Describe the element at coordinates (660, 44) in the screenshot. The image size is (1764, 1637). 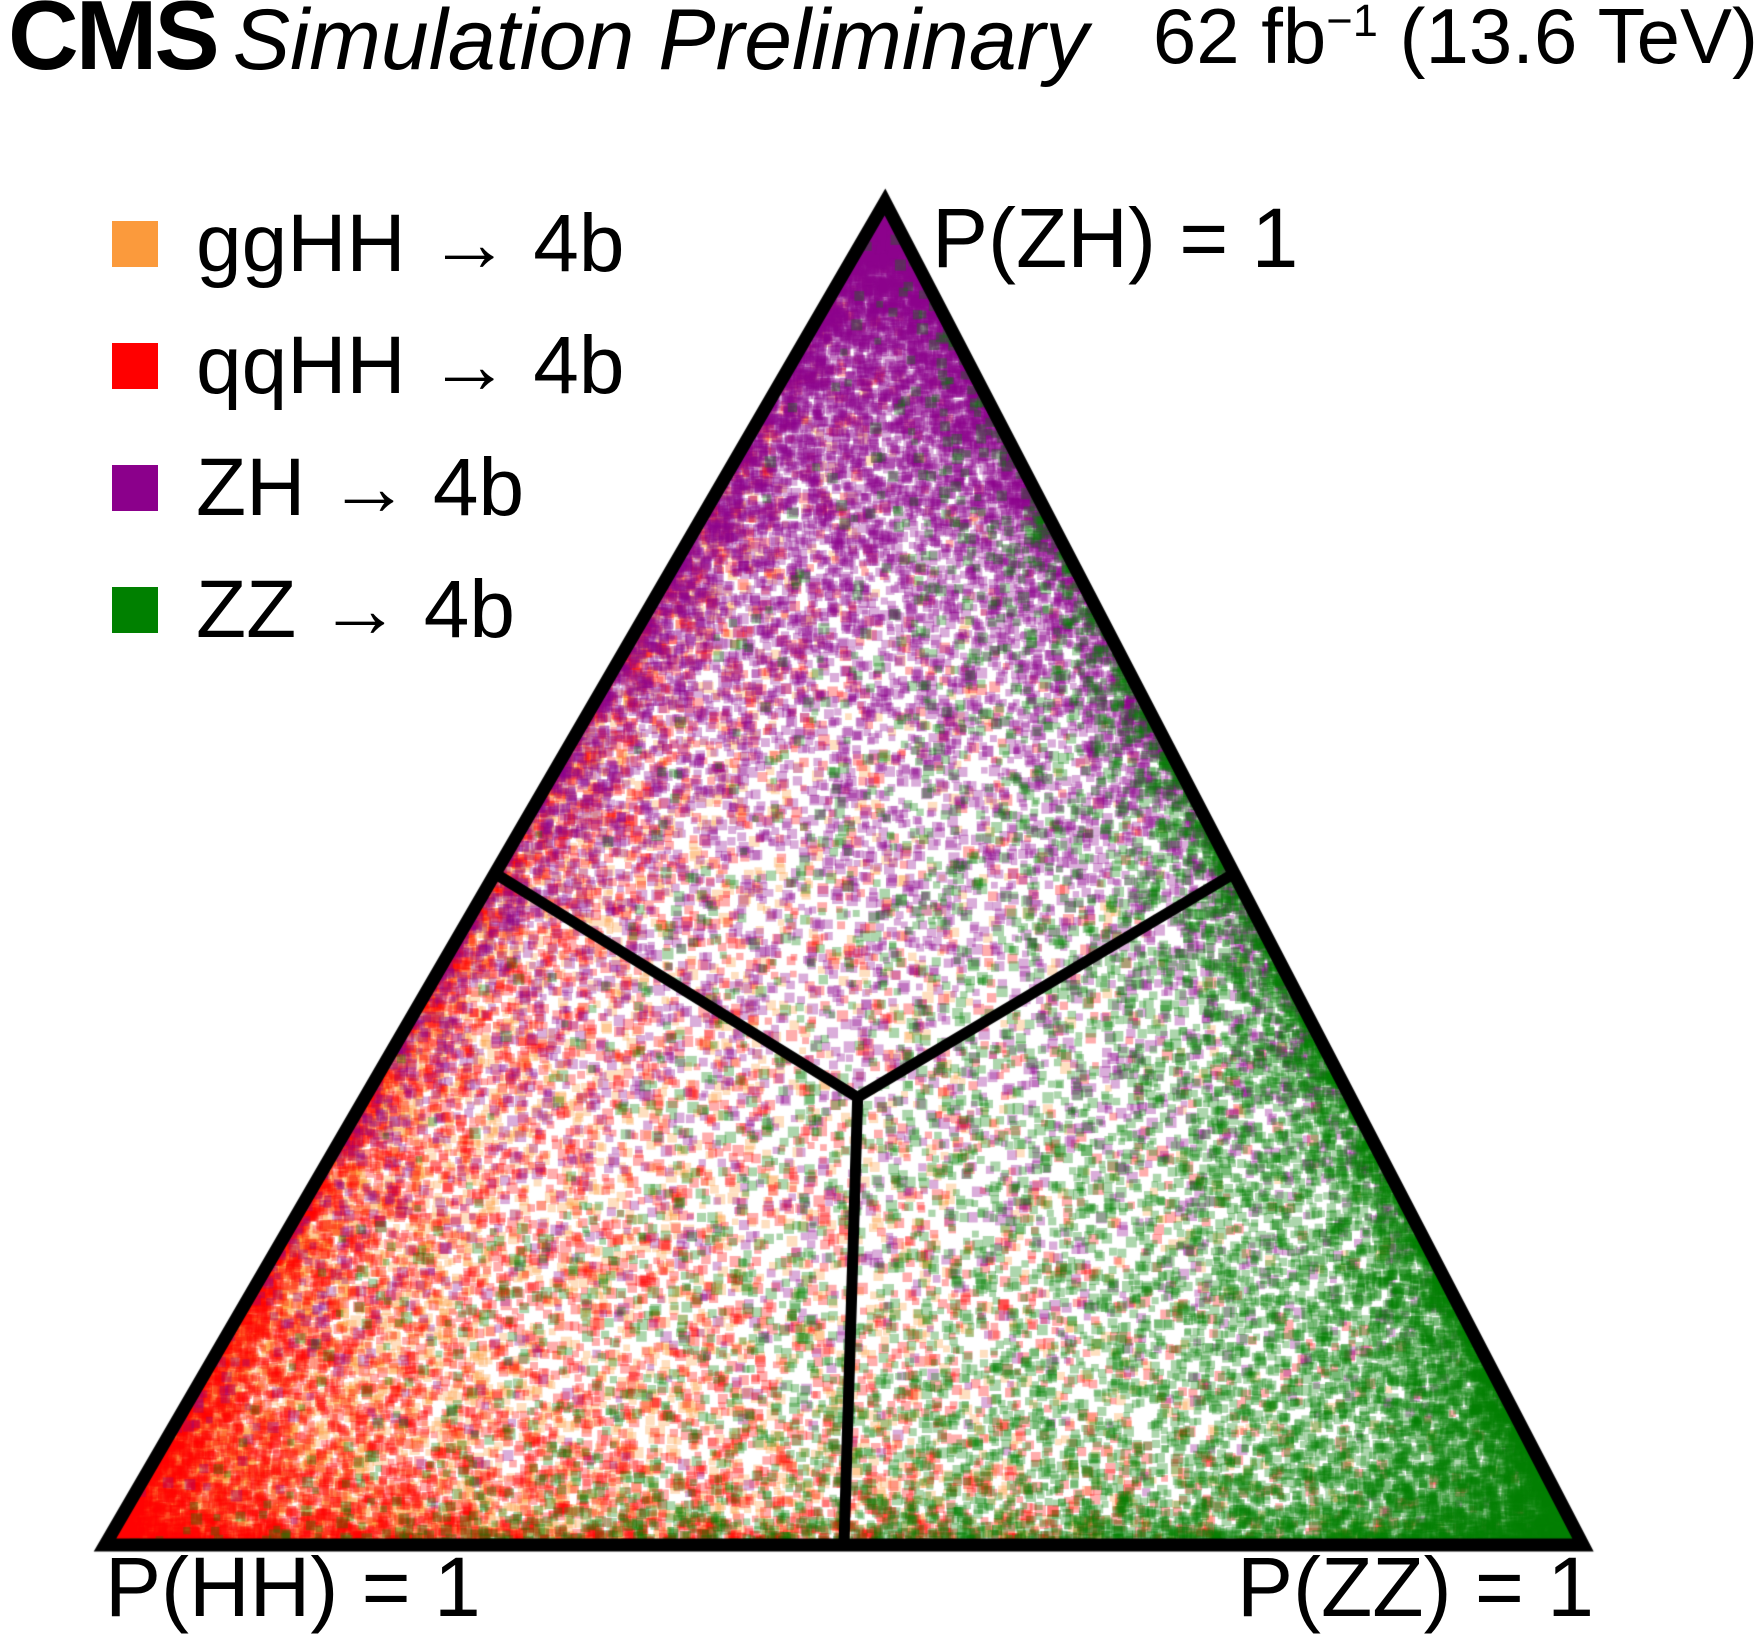
I see `simulation-preliminary-label: Simulation Preliminary` at that location.